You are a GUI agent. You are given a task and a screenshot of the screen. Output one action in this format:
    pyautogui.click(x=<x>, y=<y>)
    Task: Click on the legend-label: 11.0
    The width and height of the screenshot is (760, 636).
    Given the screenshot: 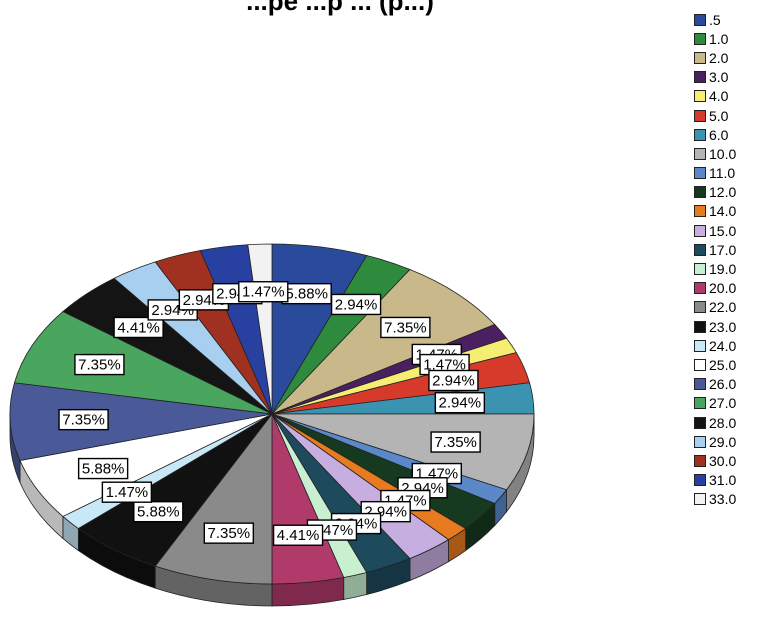 What is the action you would take?
    pyautogui.click(x=722, y=173)
    